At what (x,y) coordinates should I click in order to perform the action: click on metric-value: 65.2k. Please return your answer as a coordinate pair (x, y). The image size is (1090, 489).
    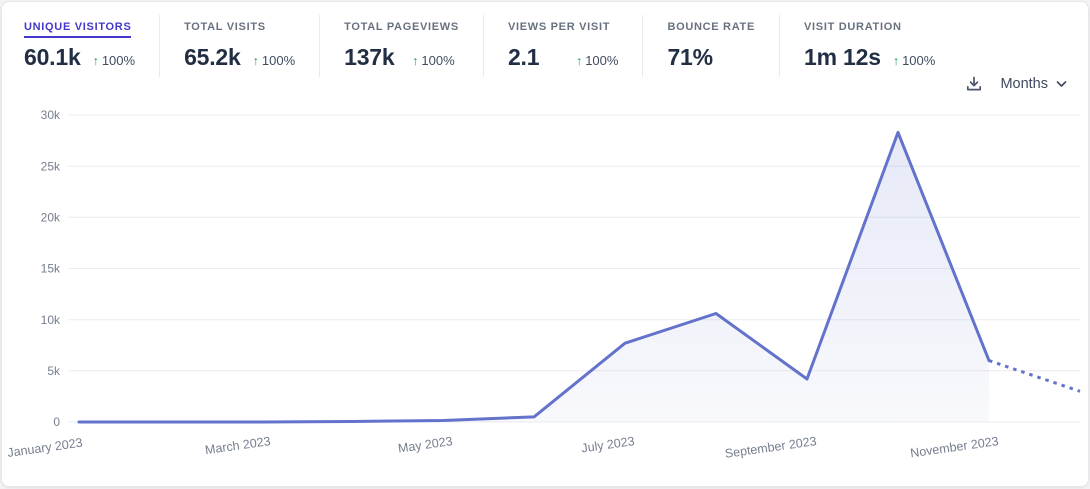
    Looking at the image, I should click on (212, 57).